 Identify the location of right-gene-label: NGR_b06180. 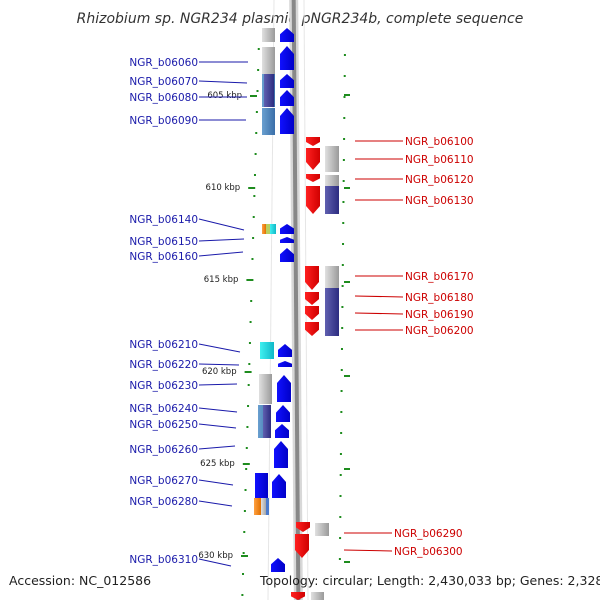
(439, 298).